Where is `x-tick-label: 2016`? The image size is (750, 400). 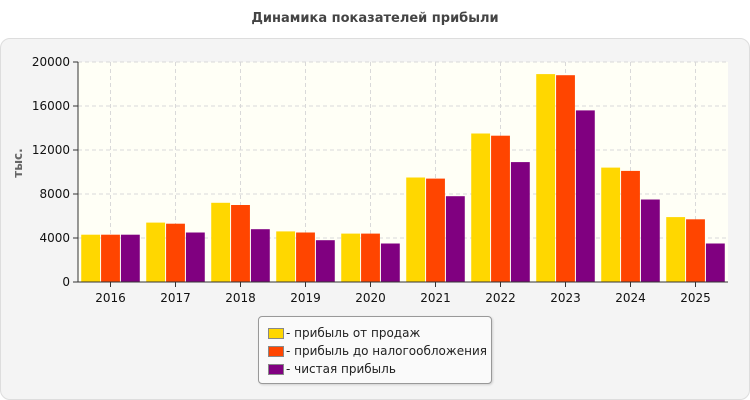
x-tick-label: 2016 is located at coordinates (110, 298).